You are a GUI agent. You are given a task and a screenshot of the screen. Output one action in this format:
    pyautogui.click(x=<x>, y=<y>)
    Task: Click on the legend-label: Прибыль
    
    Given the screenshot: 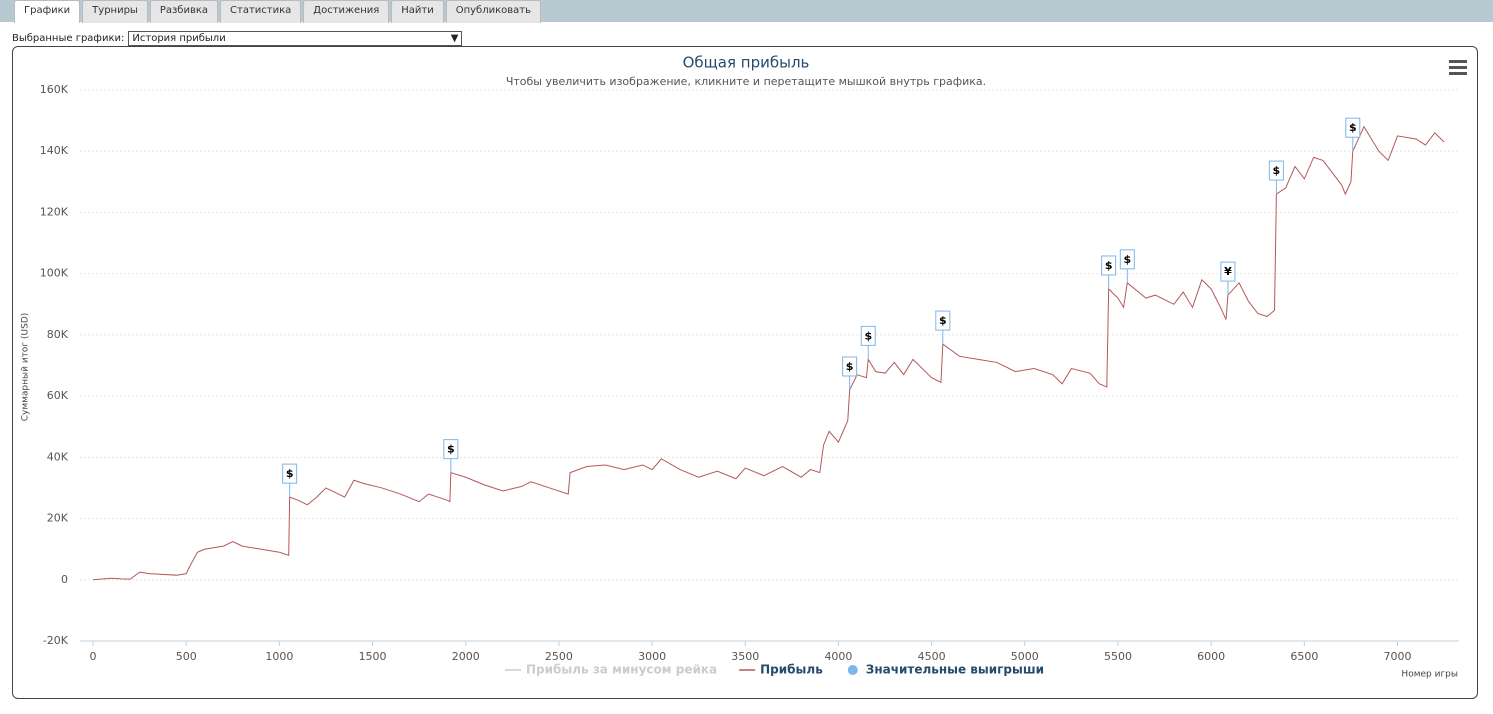 What is the action you would take?
    pyautogui.click(x=791, y=670)
    